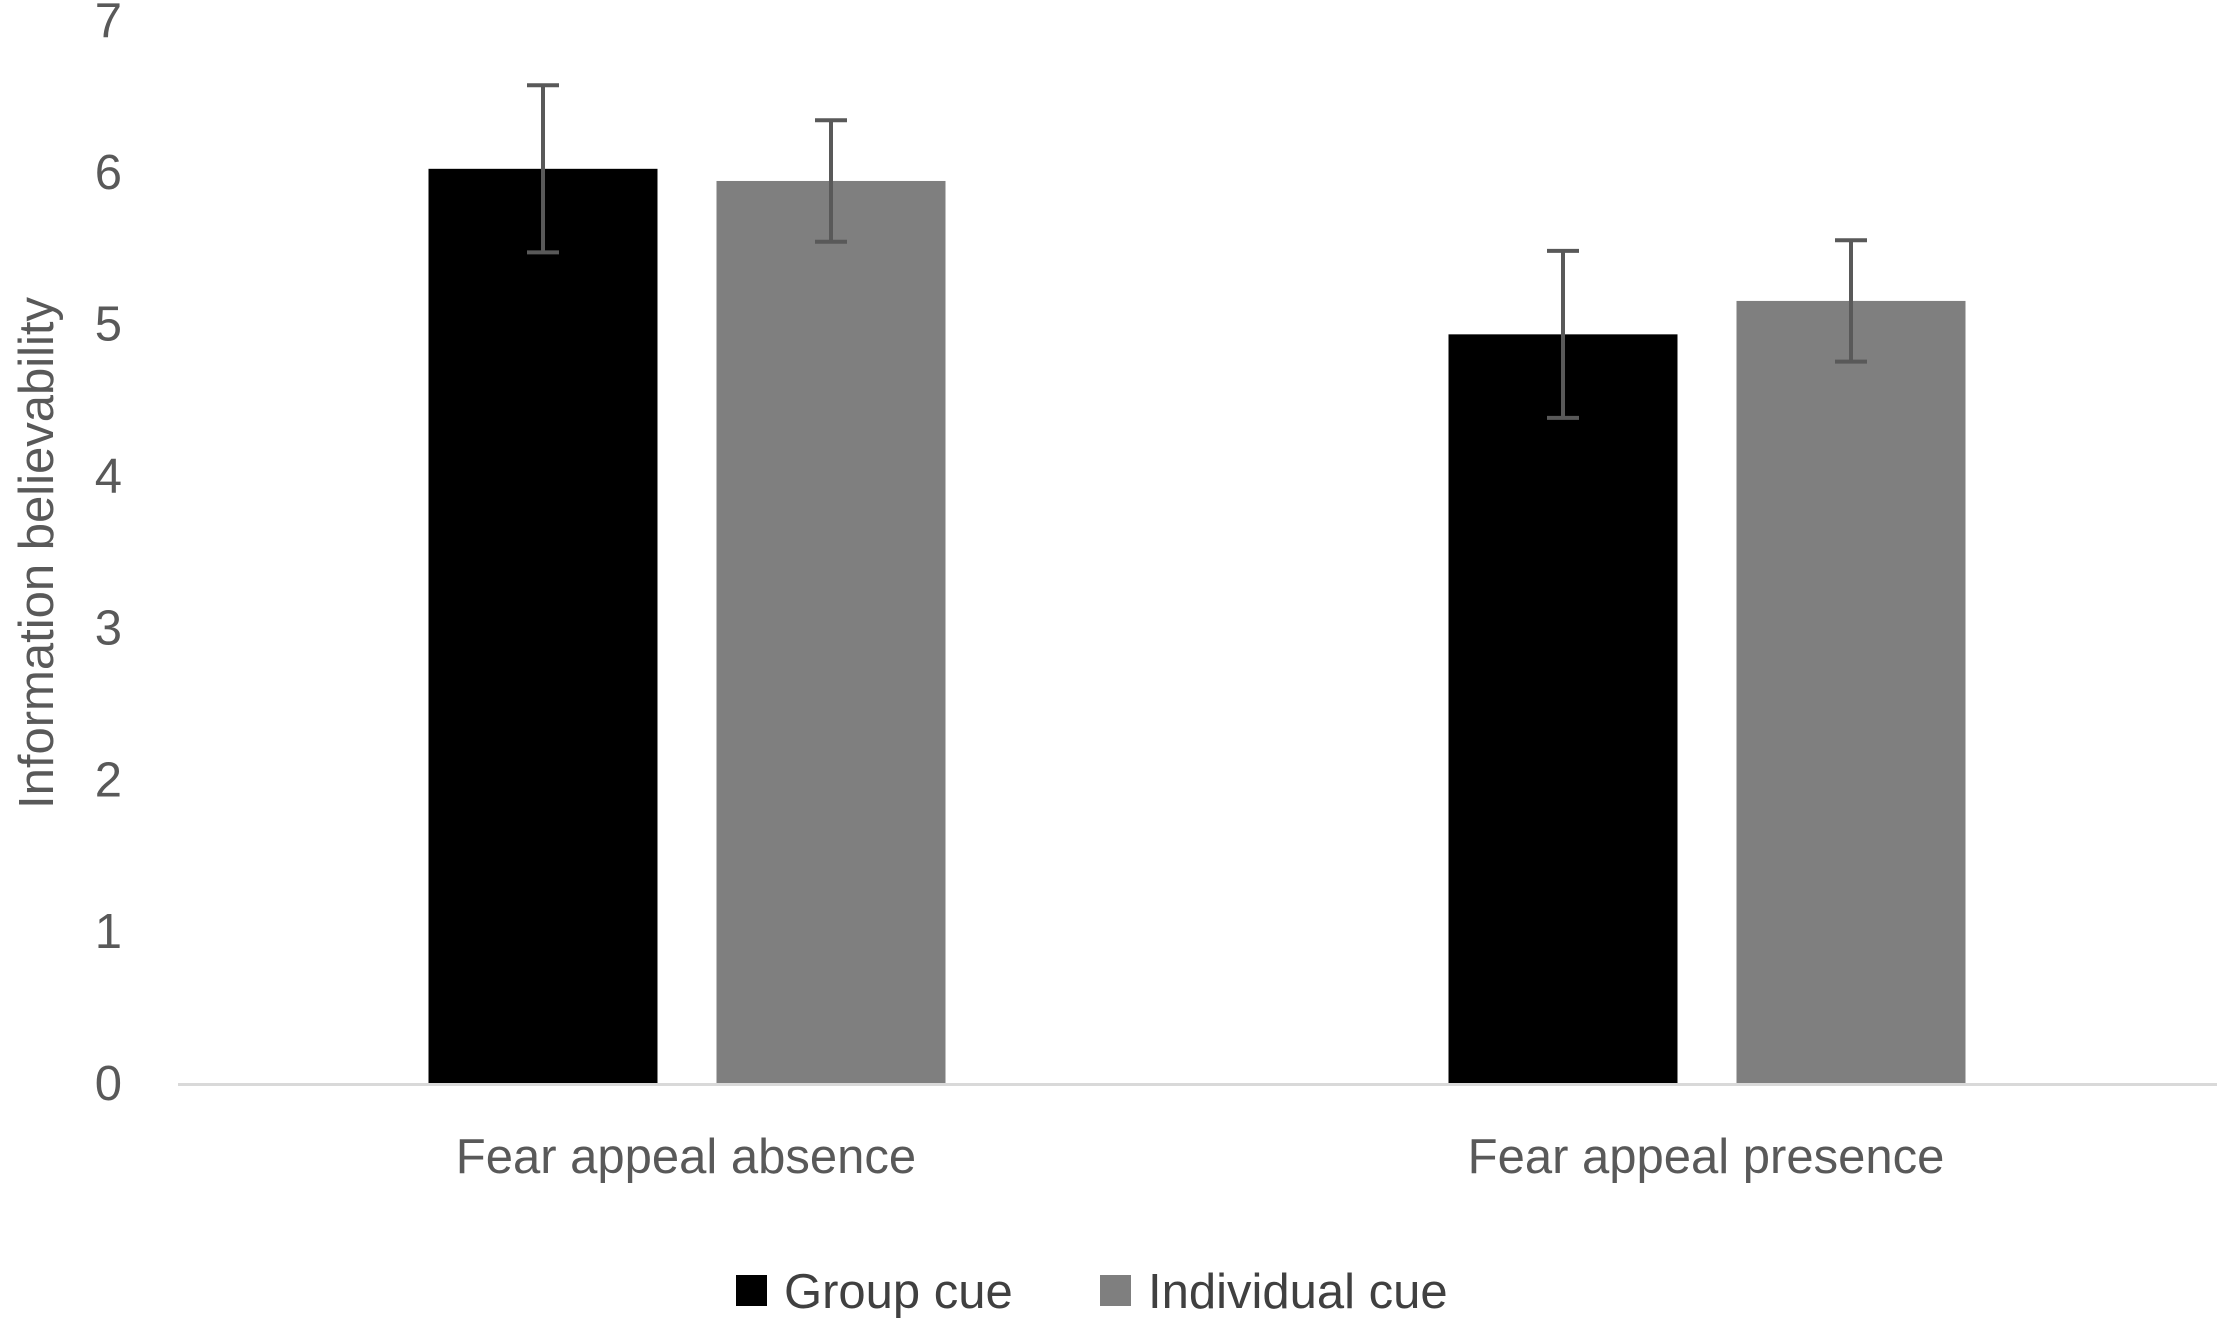 The height and width of the screenshot is (1328, 2217). Describe the element at coordinates (108, 628) in the screenshot. I see `y-tick-label-3: 3` at that location.